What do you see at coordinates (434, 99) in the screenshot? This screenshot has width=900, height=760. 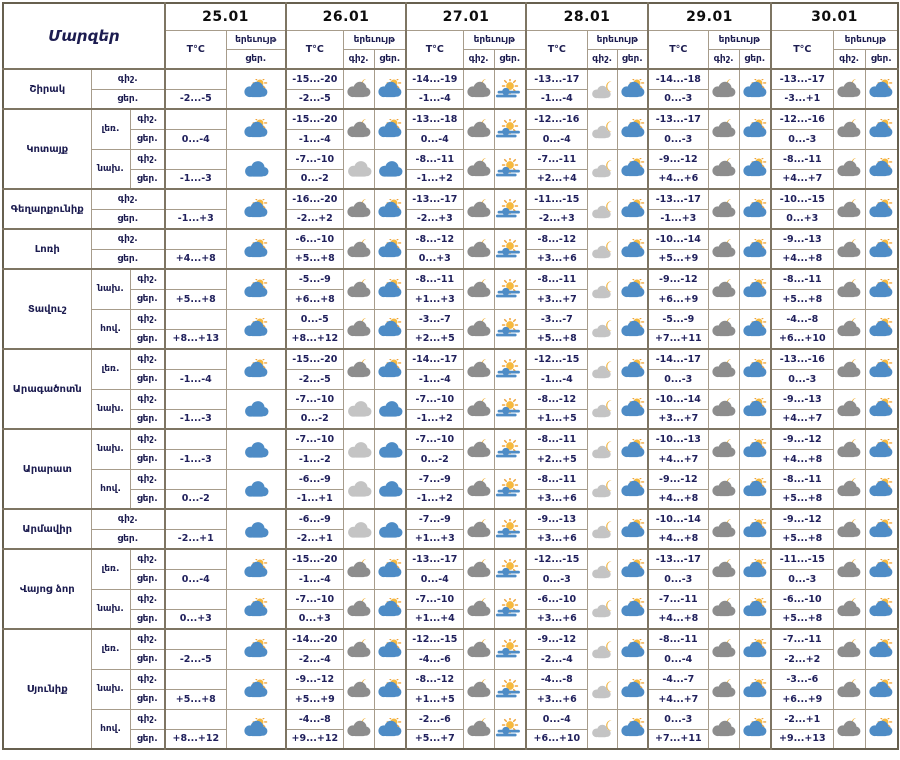 I see `temp-day-cell: -1...-4` at bounding box center [434, 99].